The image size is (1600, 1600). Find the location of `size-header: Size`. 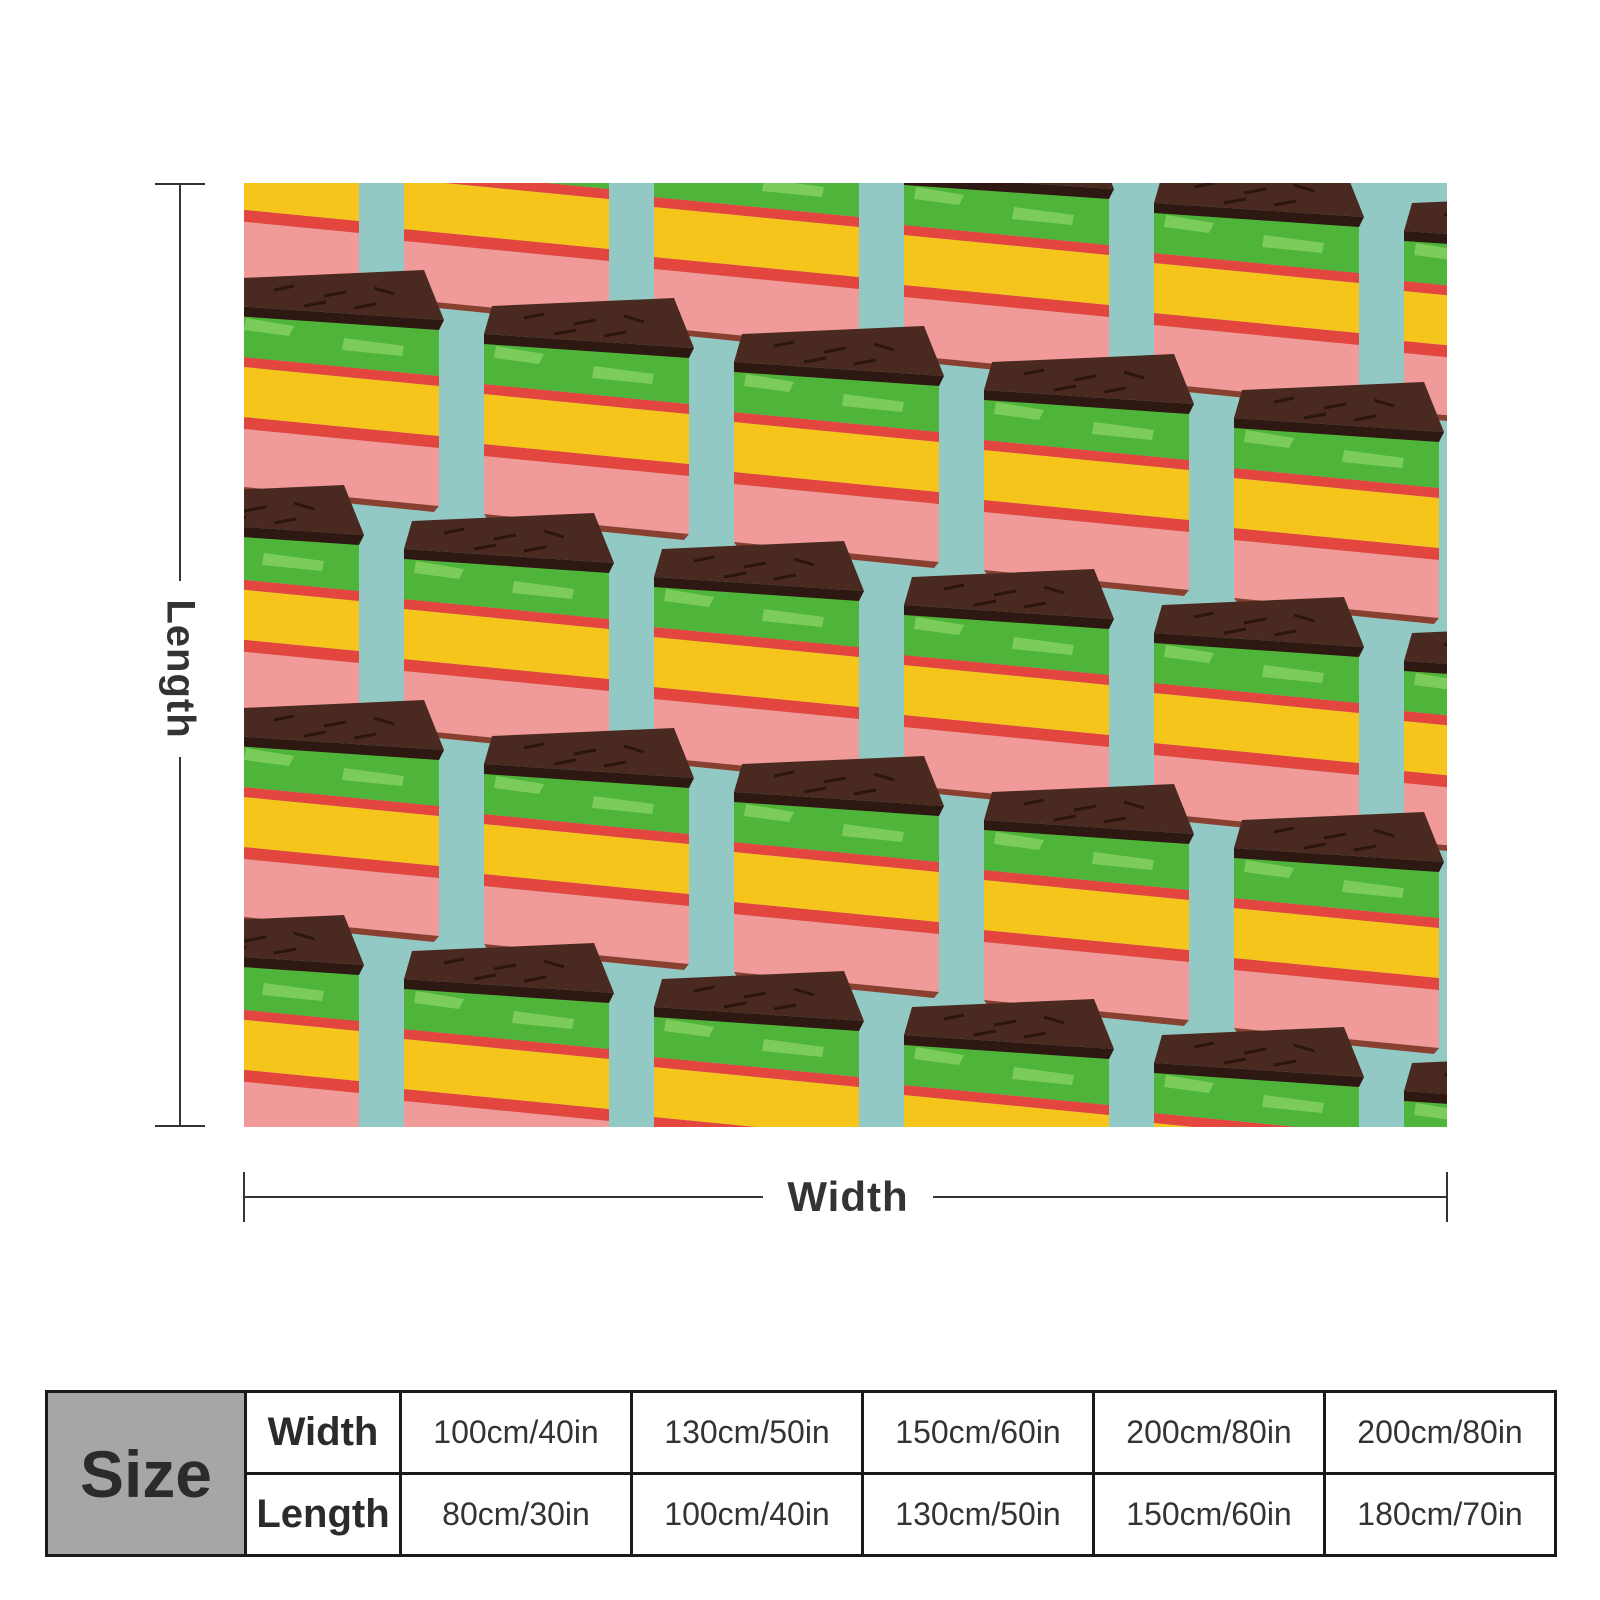

size-header: Size is located at coordinates (146, 1473).